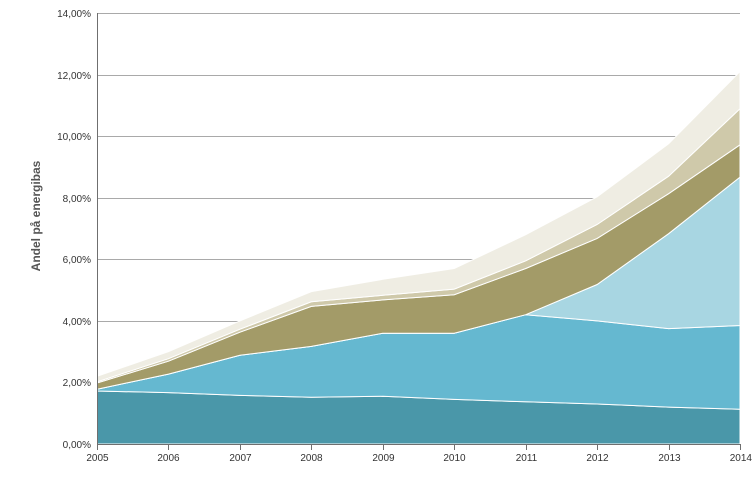  What do you see at coordinates (454, 458) in the screenshot?
I see `x-tick-label: 2010` at bounding box center [454, 458].